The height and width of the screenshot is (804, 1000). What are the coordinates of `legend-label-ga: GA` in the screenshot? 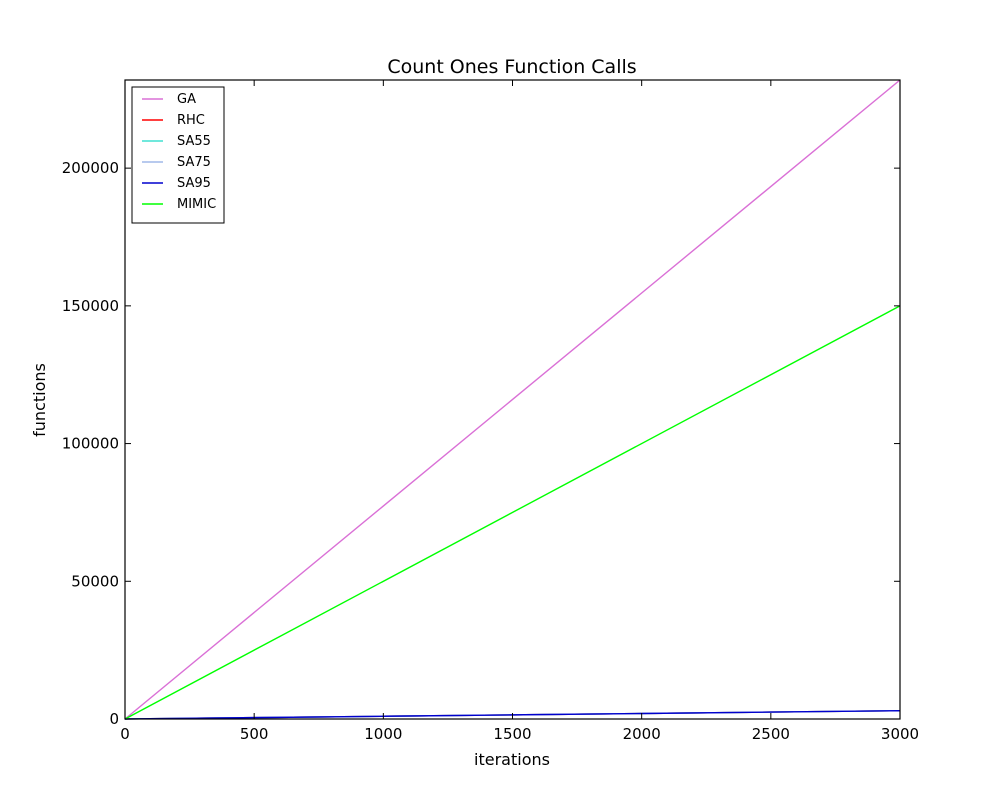 It's located at (186, 99).